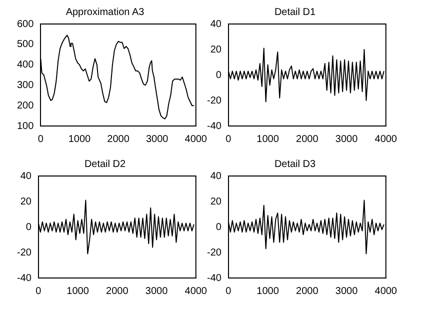 This screenshot has width=429, height=321. Describe the element at coordinates (25, 65) in the screenshot. I see `y-tick-label: 400` at that location.